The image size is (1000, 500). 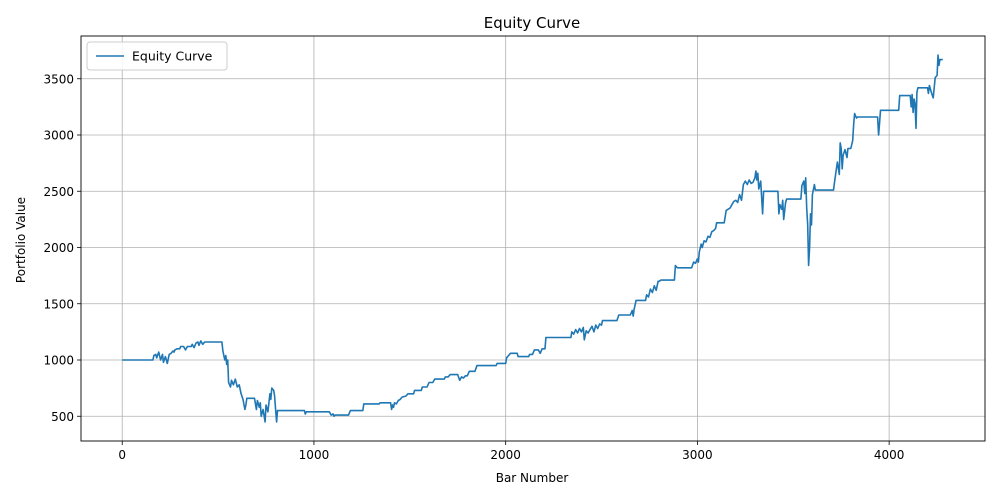 I want to click on y-tick-label: 3500, so click(x=58, y=79).